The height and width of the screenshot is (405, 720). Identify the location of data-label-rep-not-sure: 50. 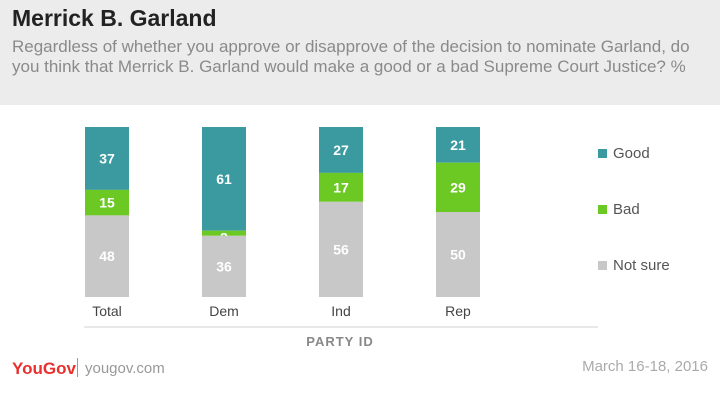
(458, 255).